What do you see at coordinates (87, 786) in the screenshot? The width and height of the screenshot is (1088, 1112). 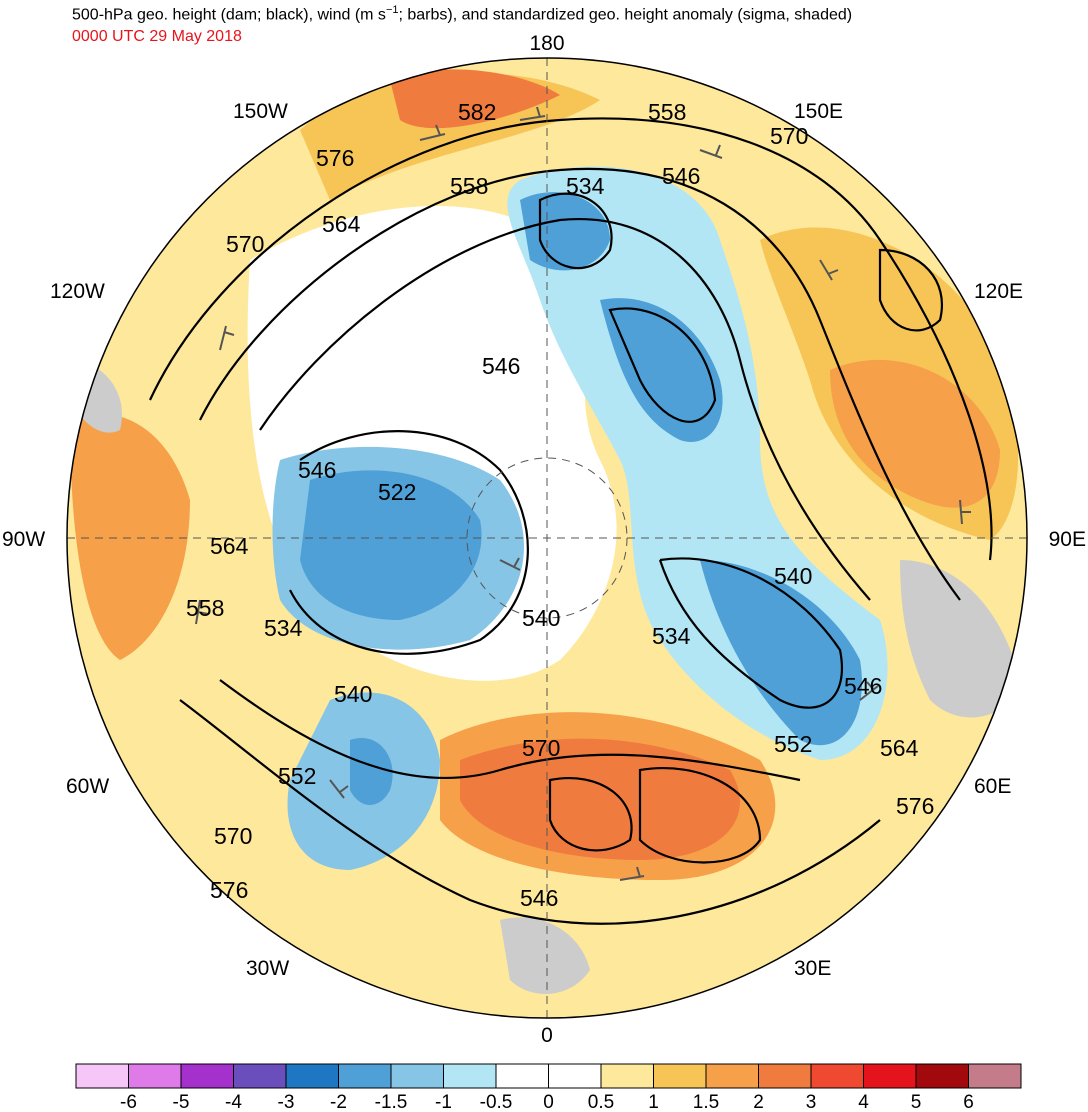 I see `lon-label-60w: 60W` at bounding box center [87, 786].